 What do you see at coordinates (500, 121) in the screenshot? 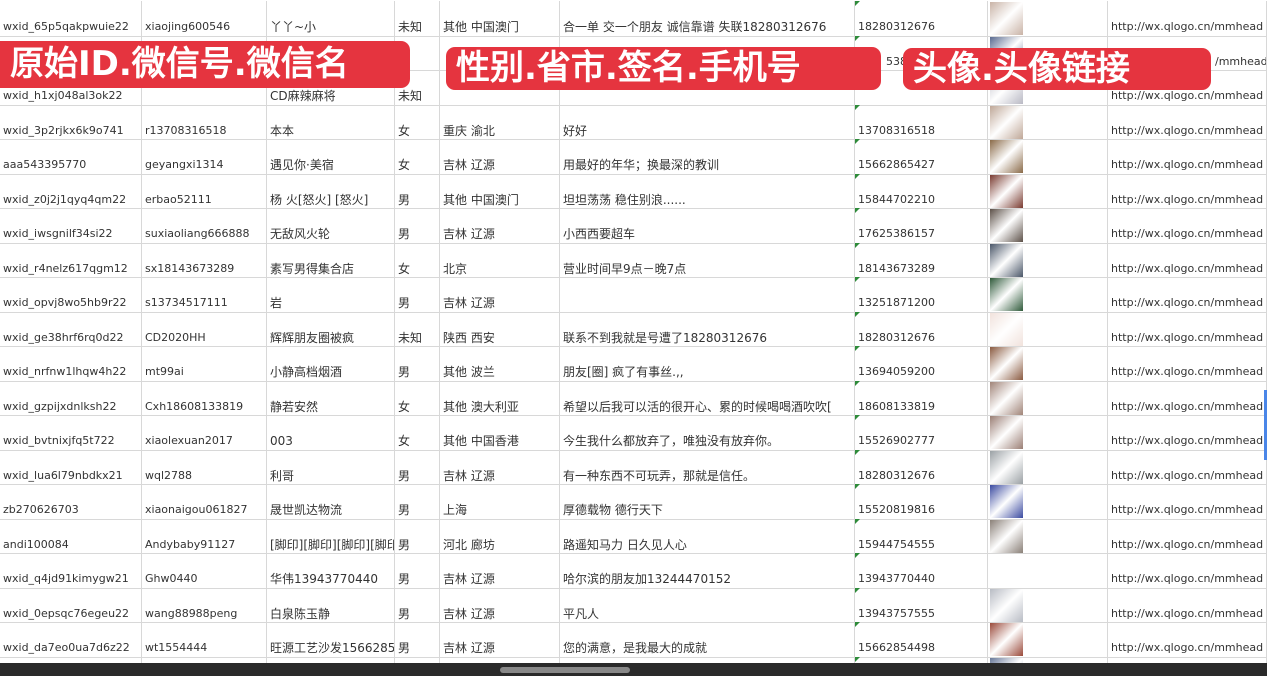
I see `cell-region: 重庆 渝北` at bounding box center [500, 121].